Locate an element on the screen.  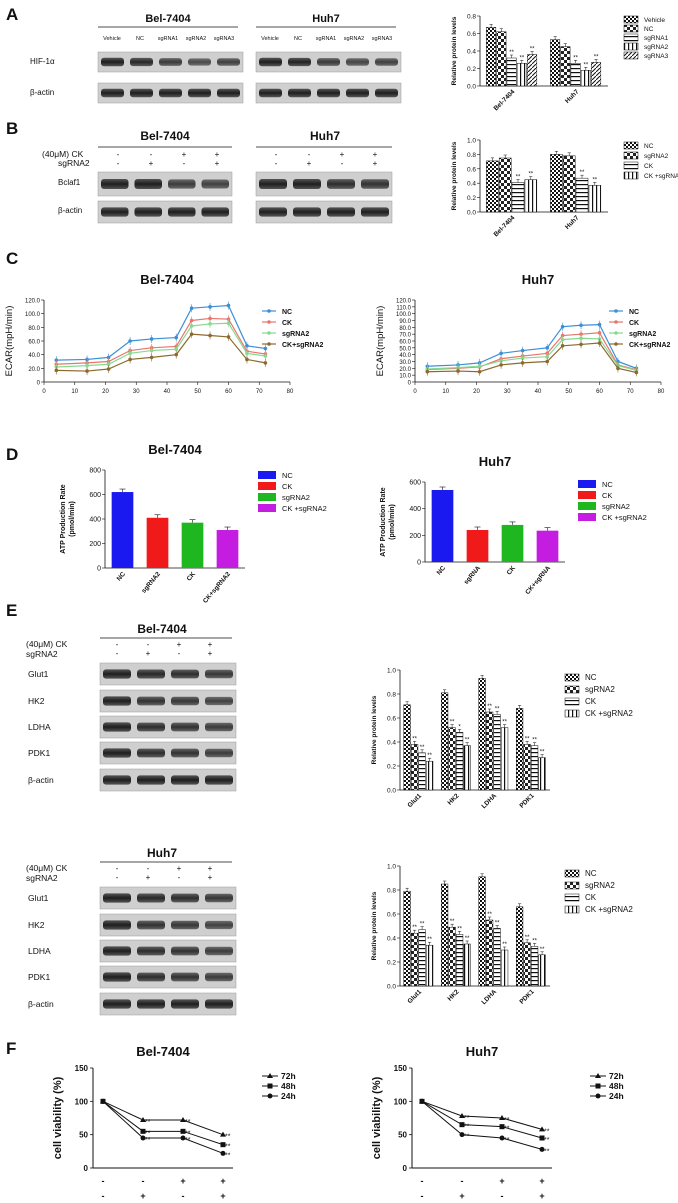
y-tick-label: 200 is located at coordinates (415, 536).